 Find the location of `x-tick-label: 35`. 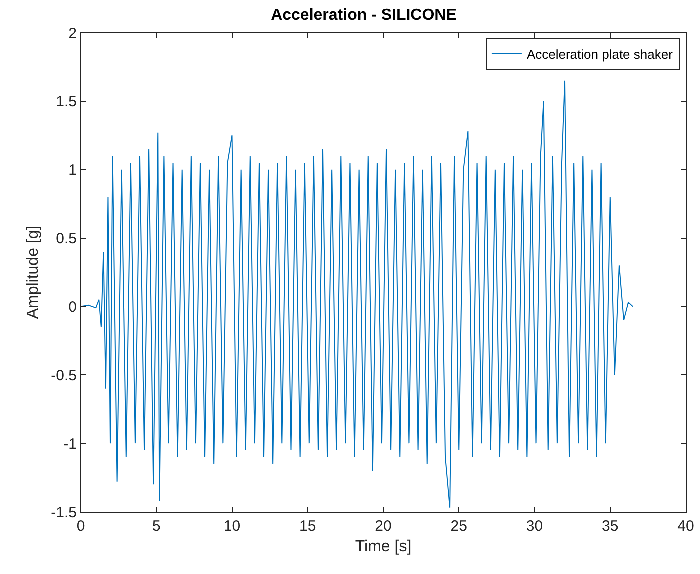

x-tick-label: 35 is located at coordinates (610, 526).